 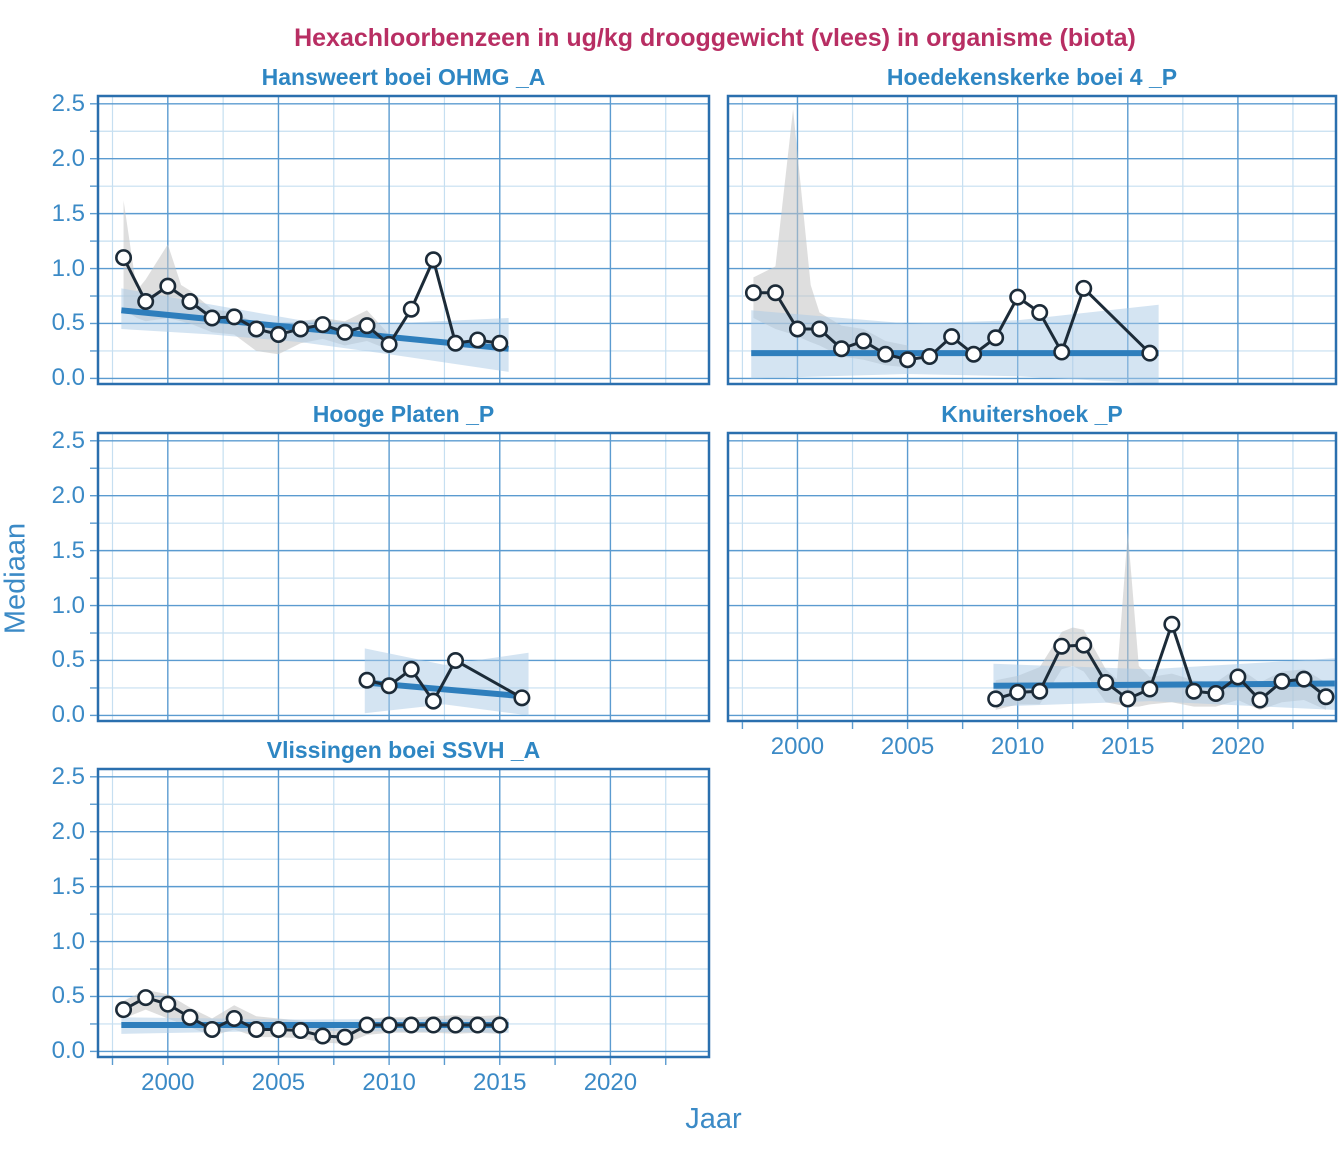 What do you see at coordinates (610, 1082) in the screenshot?
I see `x-tick-label: 2020` at bounding box center [610, 1082].